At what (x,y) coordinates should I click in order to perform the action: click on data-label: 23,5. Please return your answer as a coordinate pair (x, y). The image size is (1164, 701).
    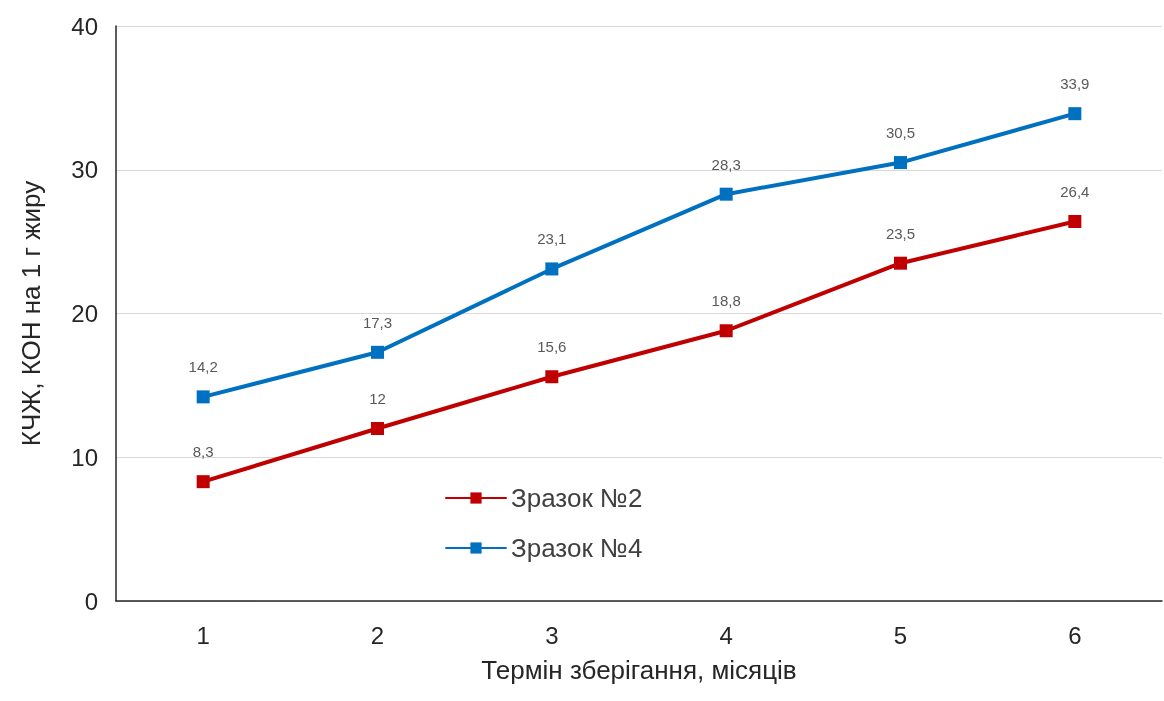
    Looking at the image, I should click on (900, 233).